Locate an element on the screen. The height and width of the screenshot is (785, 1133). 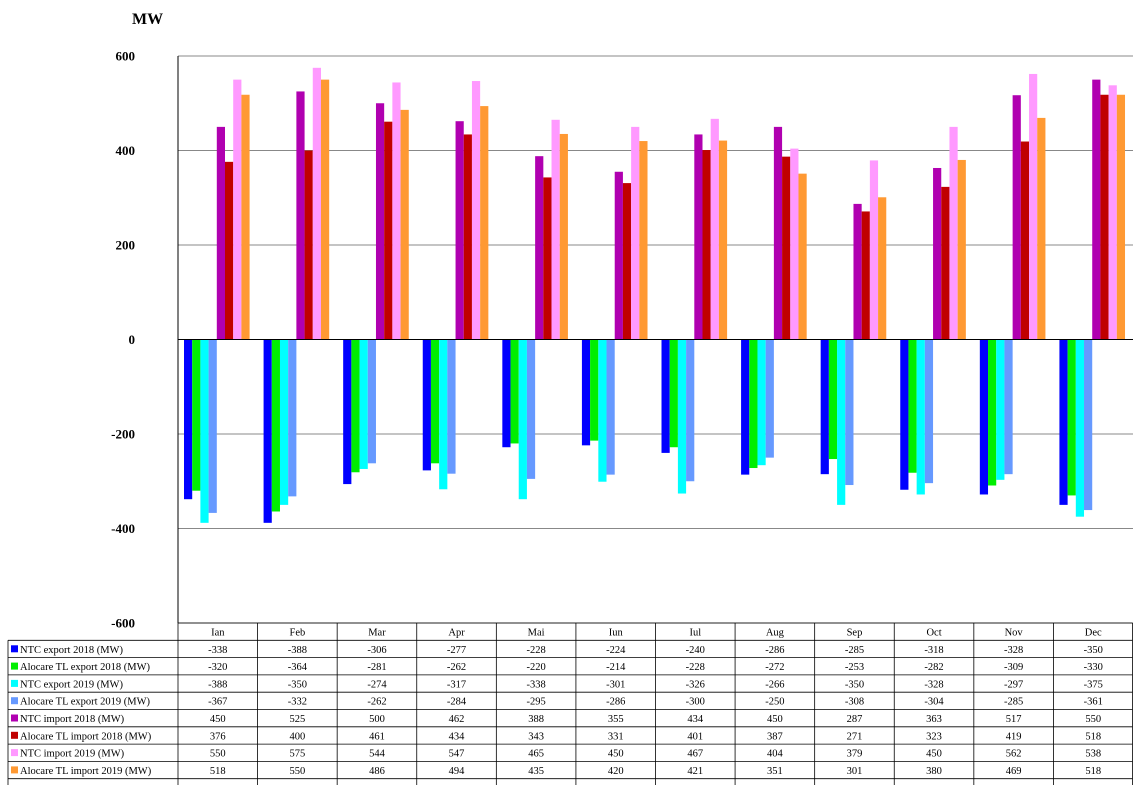
table-cell: -284 is located at coordinates (457, 702).